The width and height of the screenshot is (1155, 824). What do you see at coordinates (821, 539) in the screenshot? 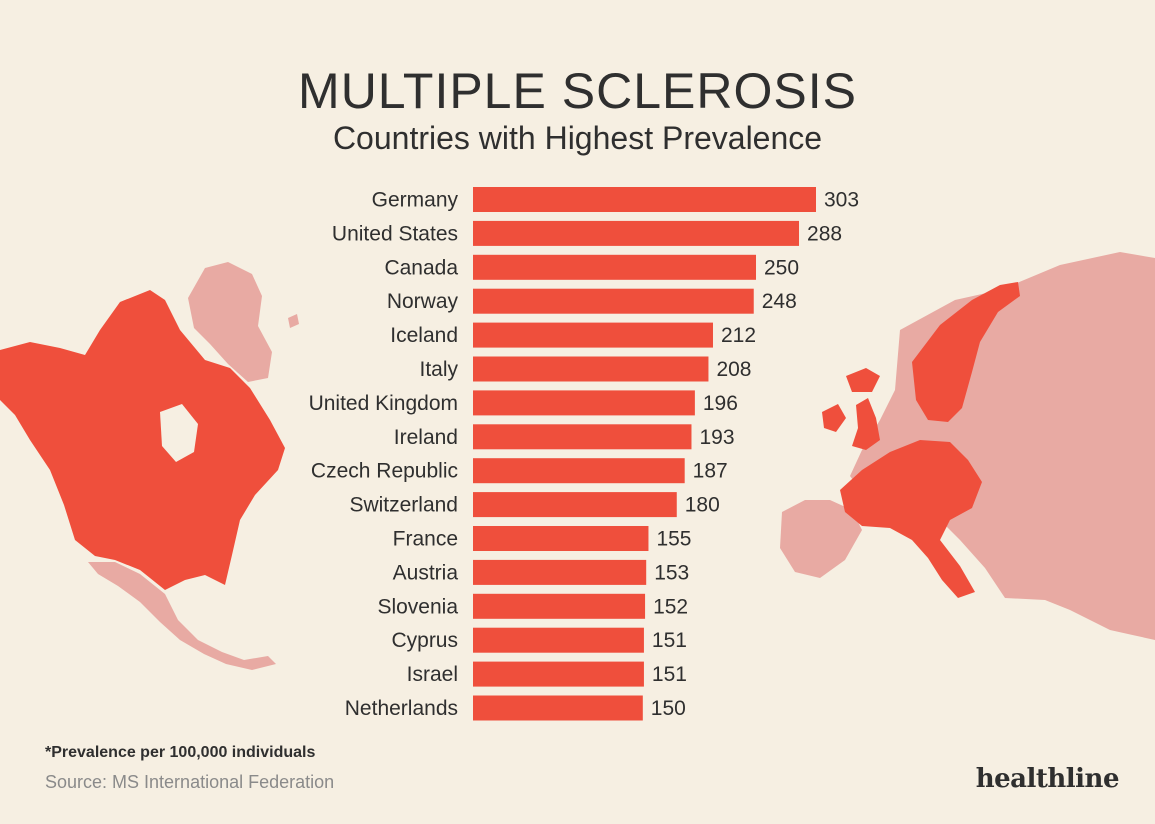
I see `iberia-map-shape` at bounding box center [821, 539].